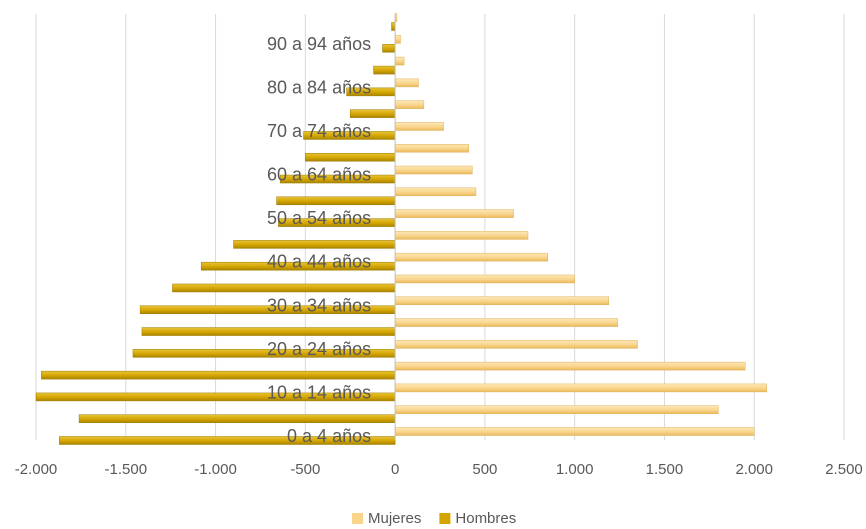  I want to click on x-tick-label: 1.000, so click(575, 469).